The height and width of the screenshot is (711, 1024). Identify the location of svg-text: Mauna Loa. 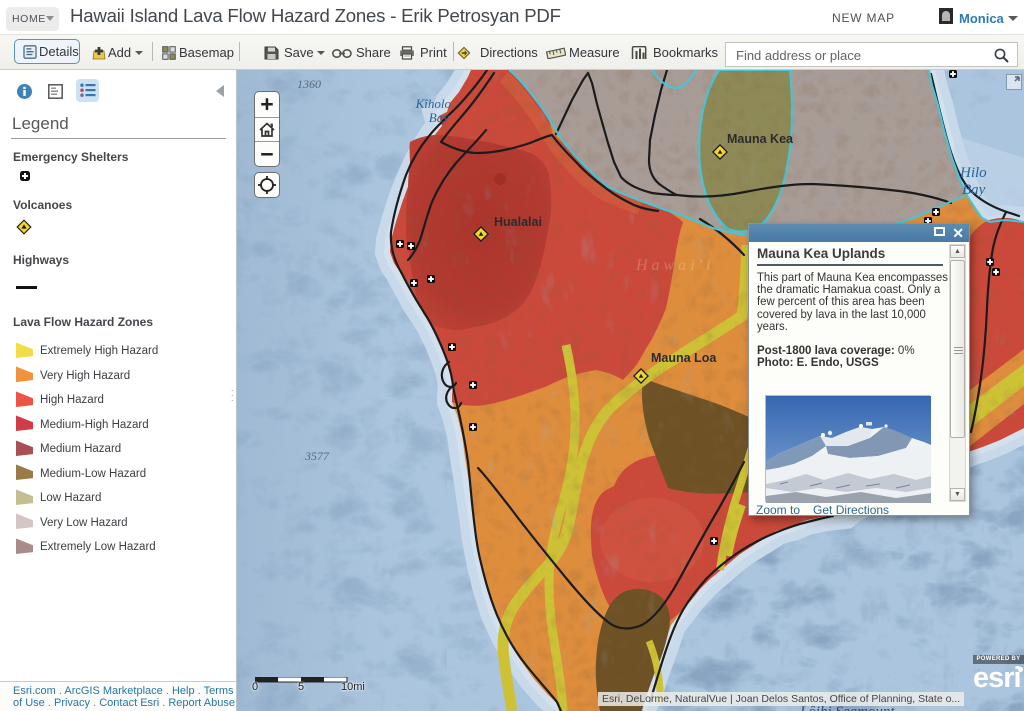
(684, 358).